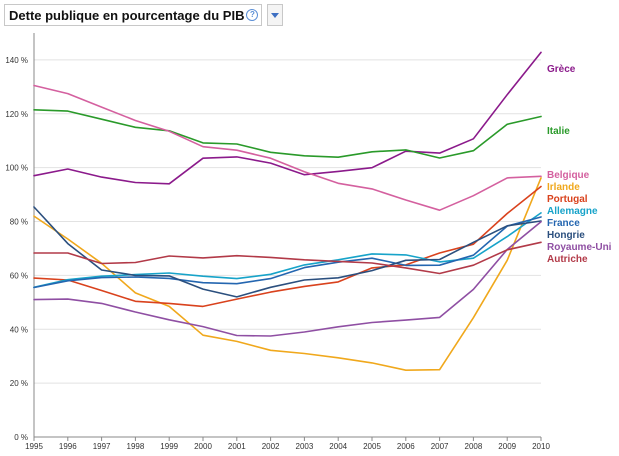 Image resolution: width=619 pixels, height=456 pixels. Describe the element at coordinates (563, 187) in the screenshot. I see `legend-label-3: Irlande` at that location.